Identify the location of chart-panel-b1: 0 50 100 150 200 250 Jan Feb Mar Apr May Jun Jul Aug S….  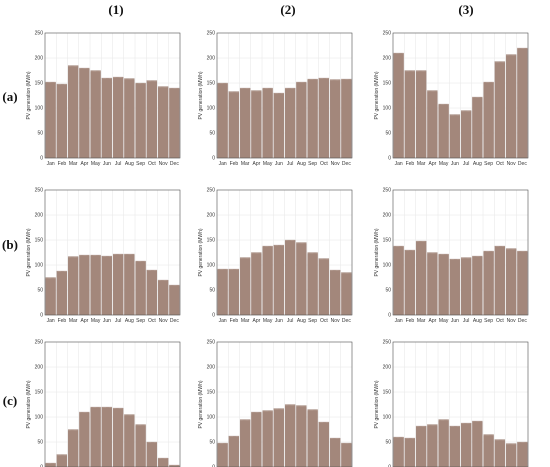
(103, 256).